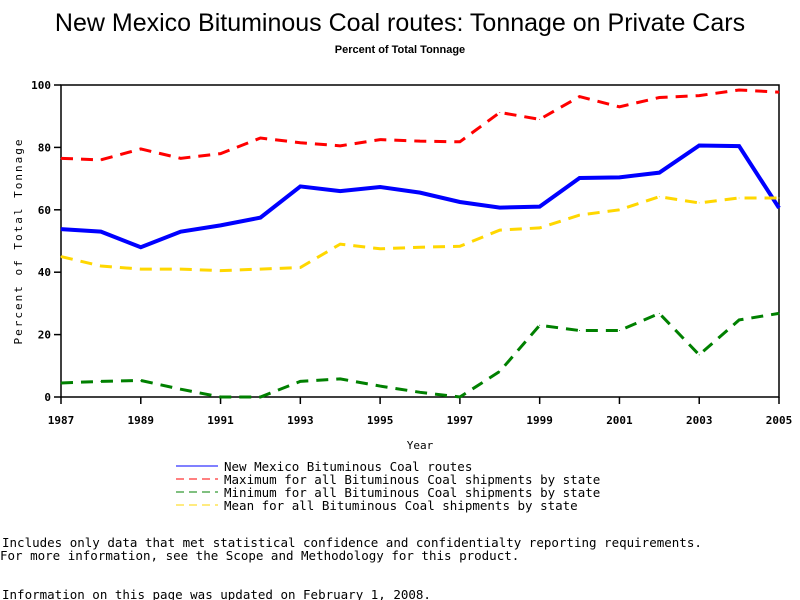 This screenshot has width=800, height=600. I want to click on x-tick-label: 2003, so click(699, 420).